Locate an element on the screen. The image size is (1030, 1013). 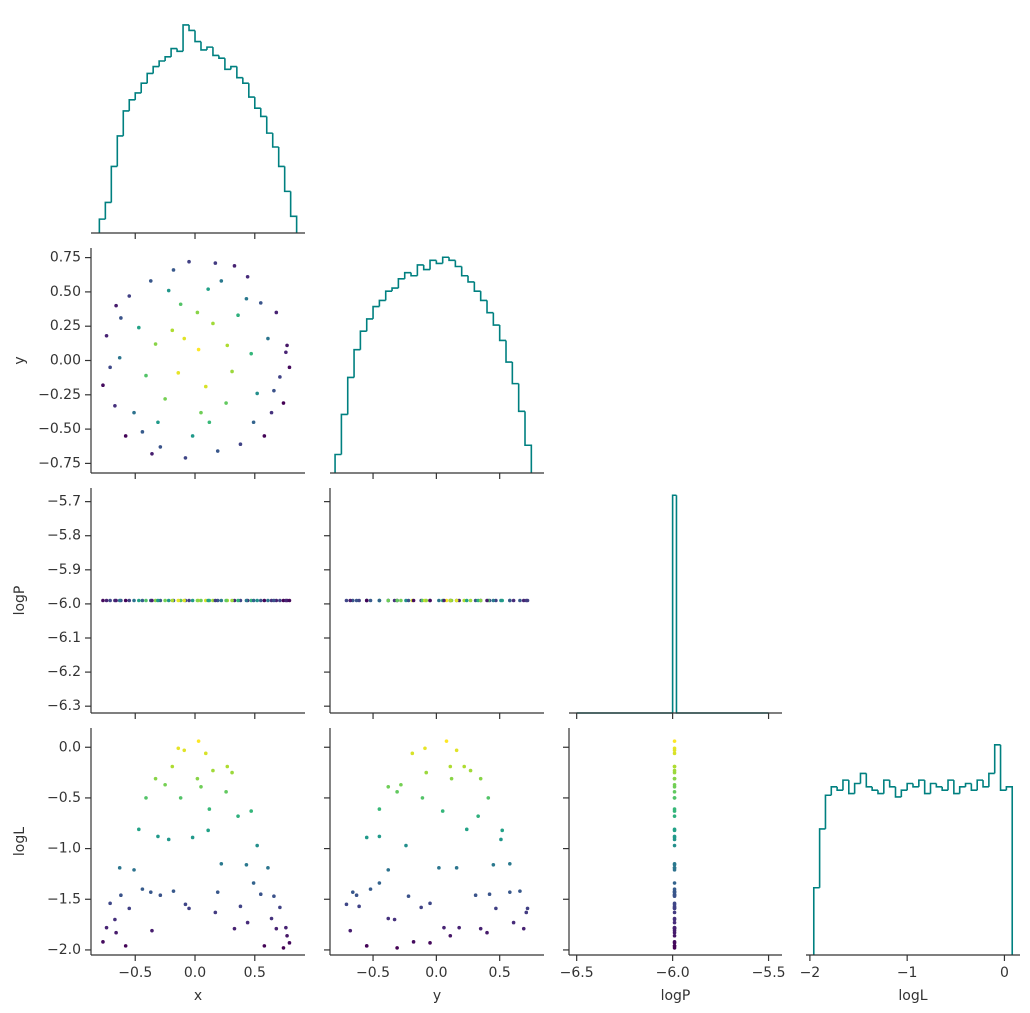
y-tick-label: −5.9 is located at coordinates (64, 570).